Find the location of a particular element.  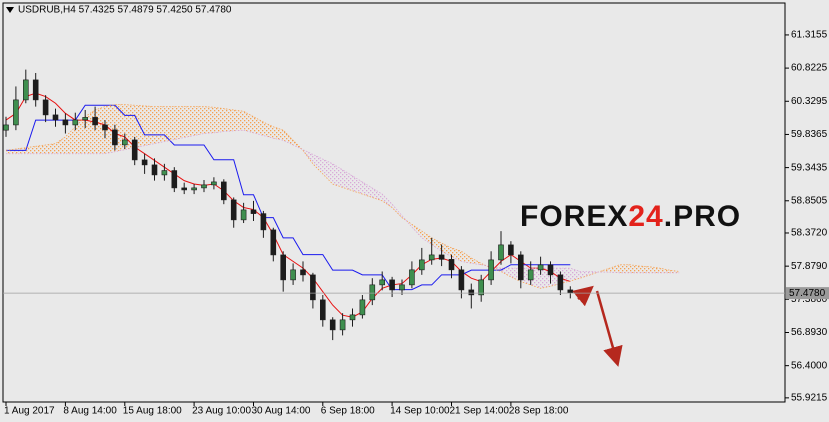

x-tick-label: 15 Aug 18:00 is located at coordinates (152, 411).